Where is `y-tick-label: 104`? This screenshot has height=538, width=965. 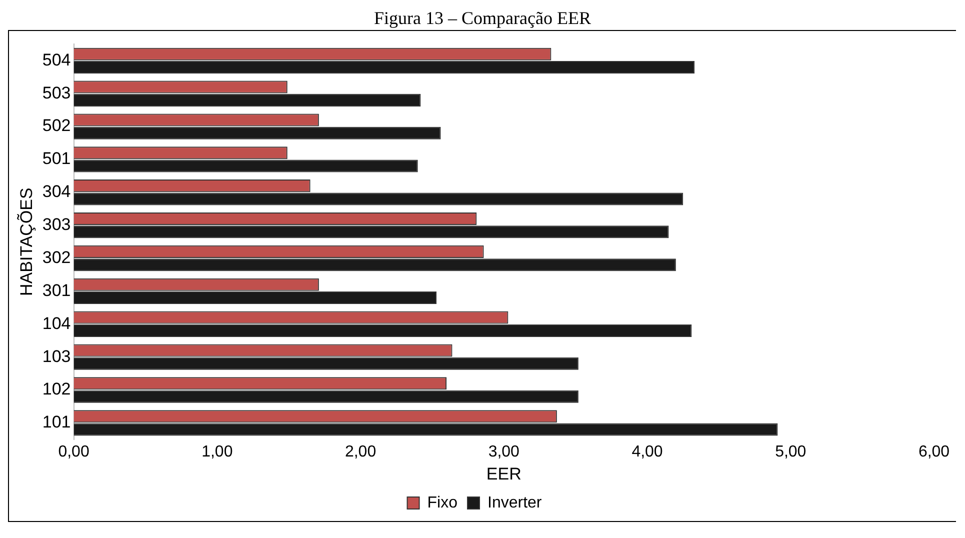 y-tick-label: 104 is located at coordinates (56, 323).